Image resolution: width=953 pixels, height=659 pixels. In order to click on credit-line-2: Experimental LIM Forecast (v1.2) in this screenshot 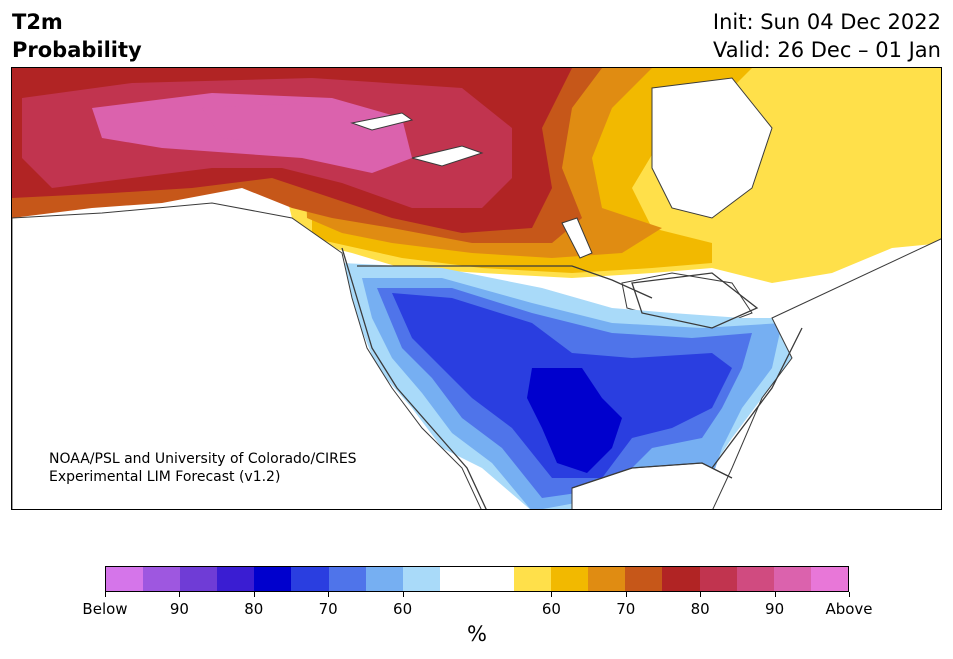, I will do `click(165, 477)`.